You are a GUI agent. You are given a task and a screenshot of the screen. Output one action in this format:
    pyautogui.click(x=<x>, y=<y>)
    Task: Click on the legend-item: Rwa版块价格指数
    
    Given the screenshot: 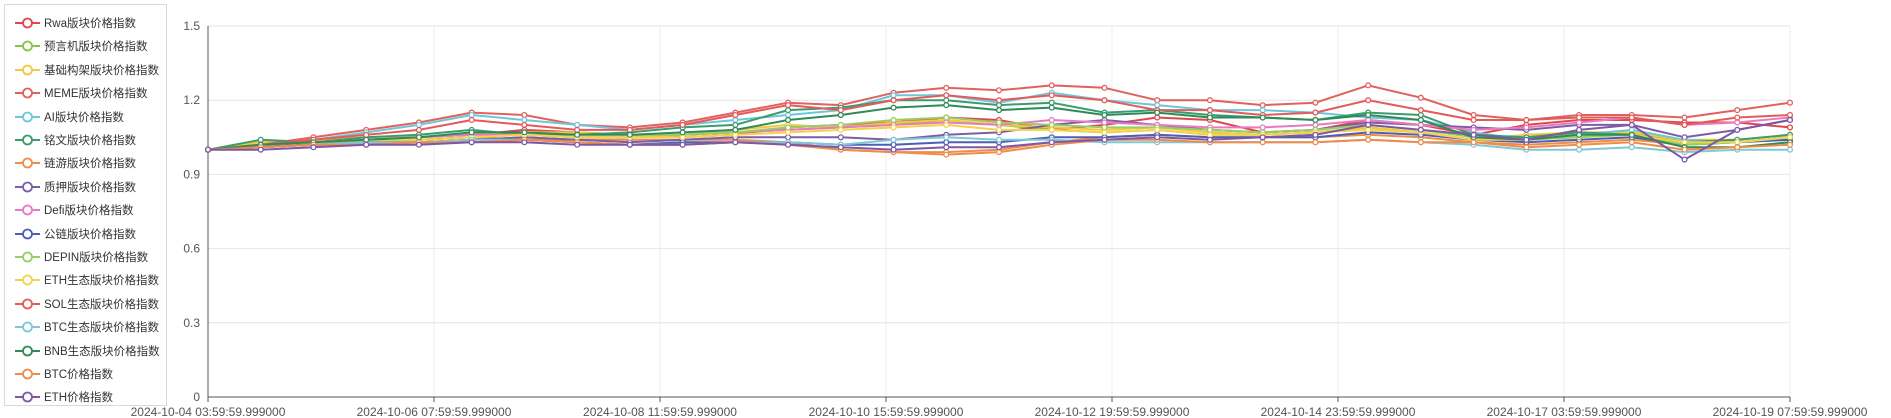 What is the action you would take?
    pyautogui.click(x=75, y=23)
    